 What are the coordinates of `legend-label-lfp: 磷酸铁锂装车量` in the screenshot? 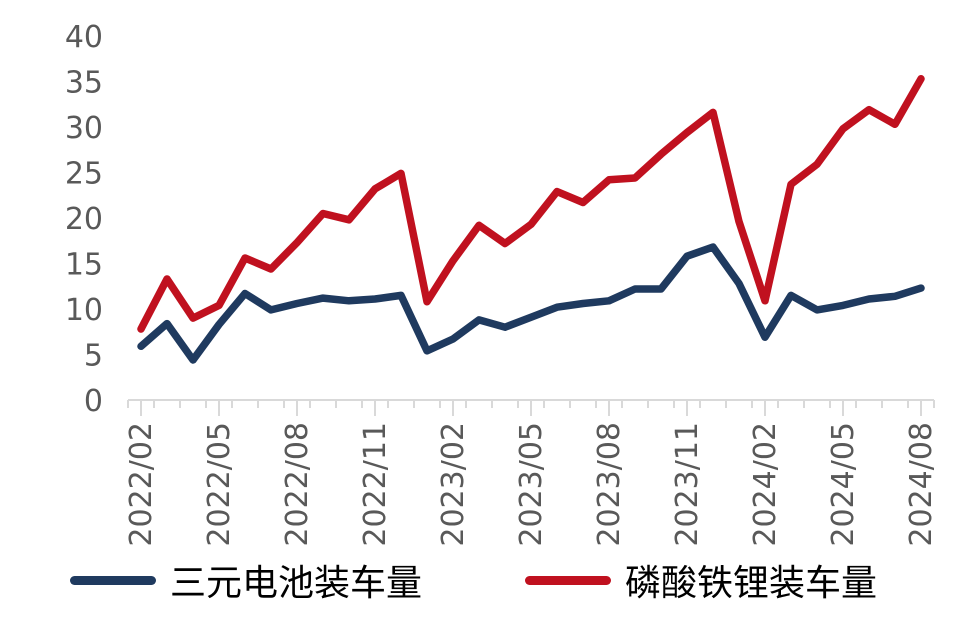 It's located at (751, 583).